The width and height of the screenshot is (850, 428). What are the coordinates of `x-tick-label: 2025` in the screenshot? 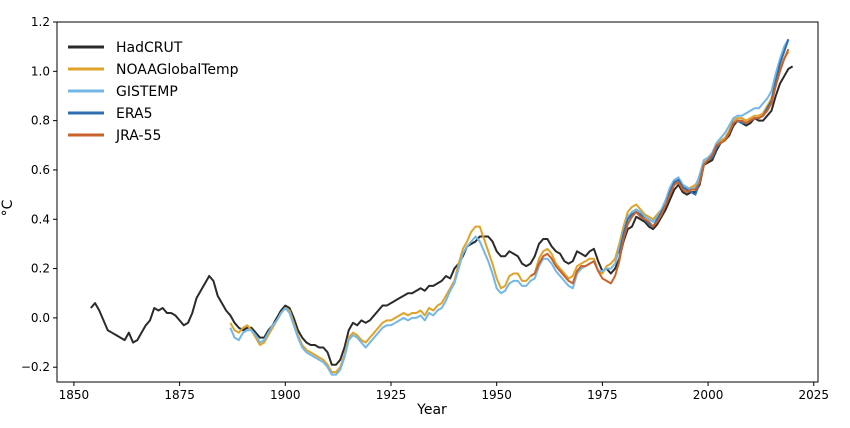 It's located at (813, 395).